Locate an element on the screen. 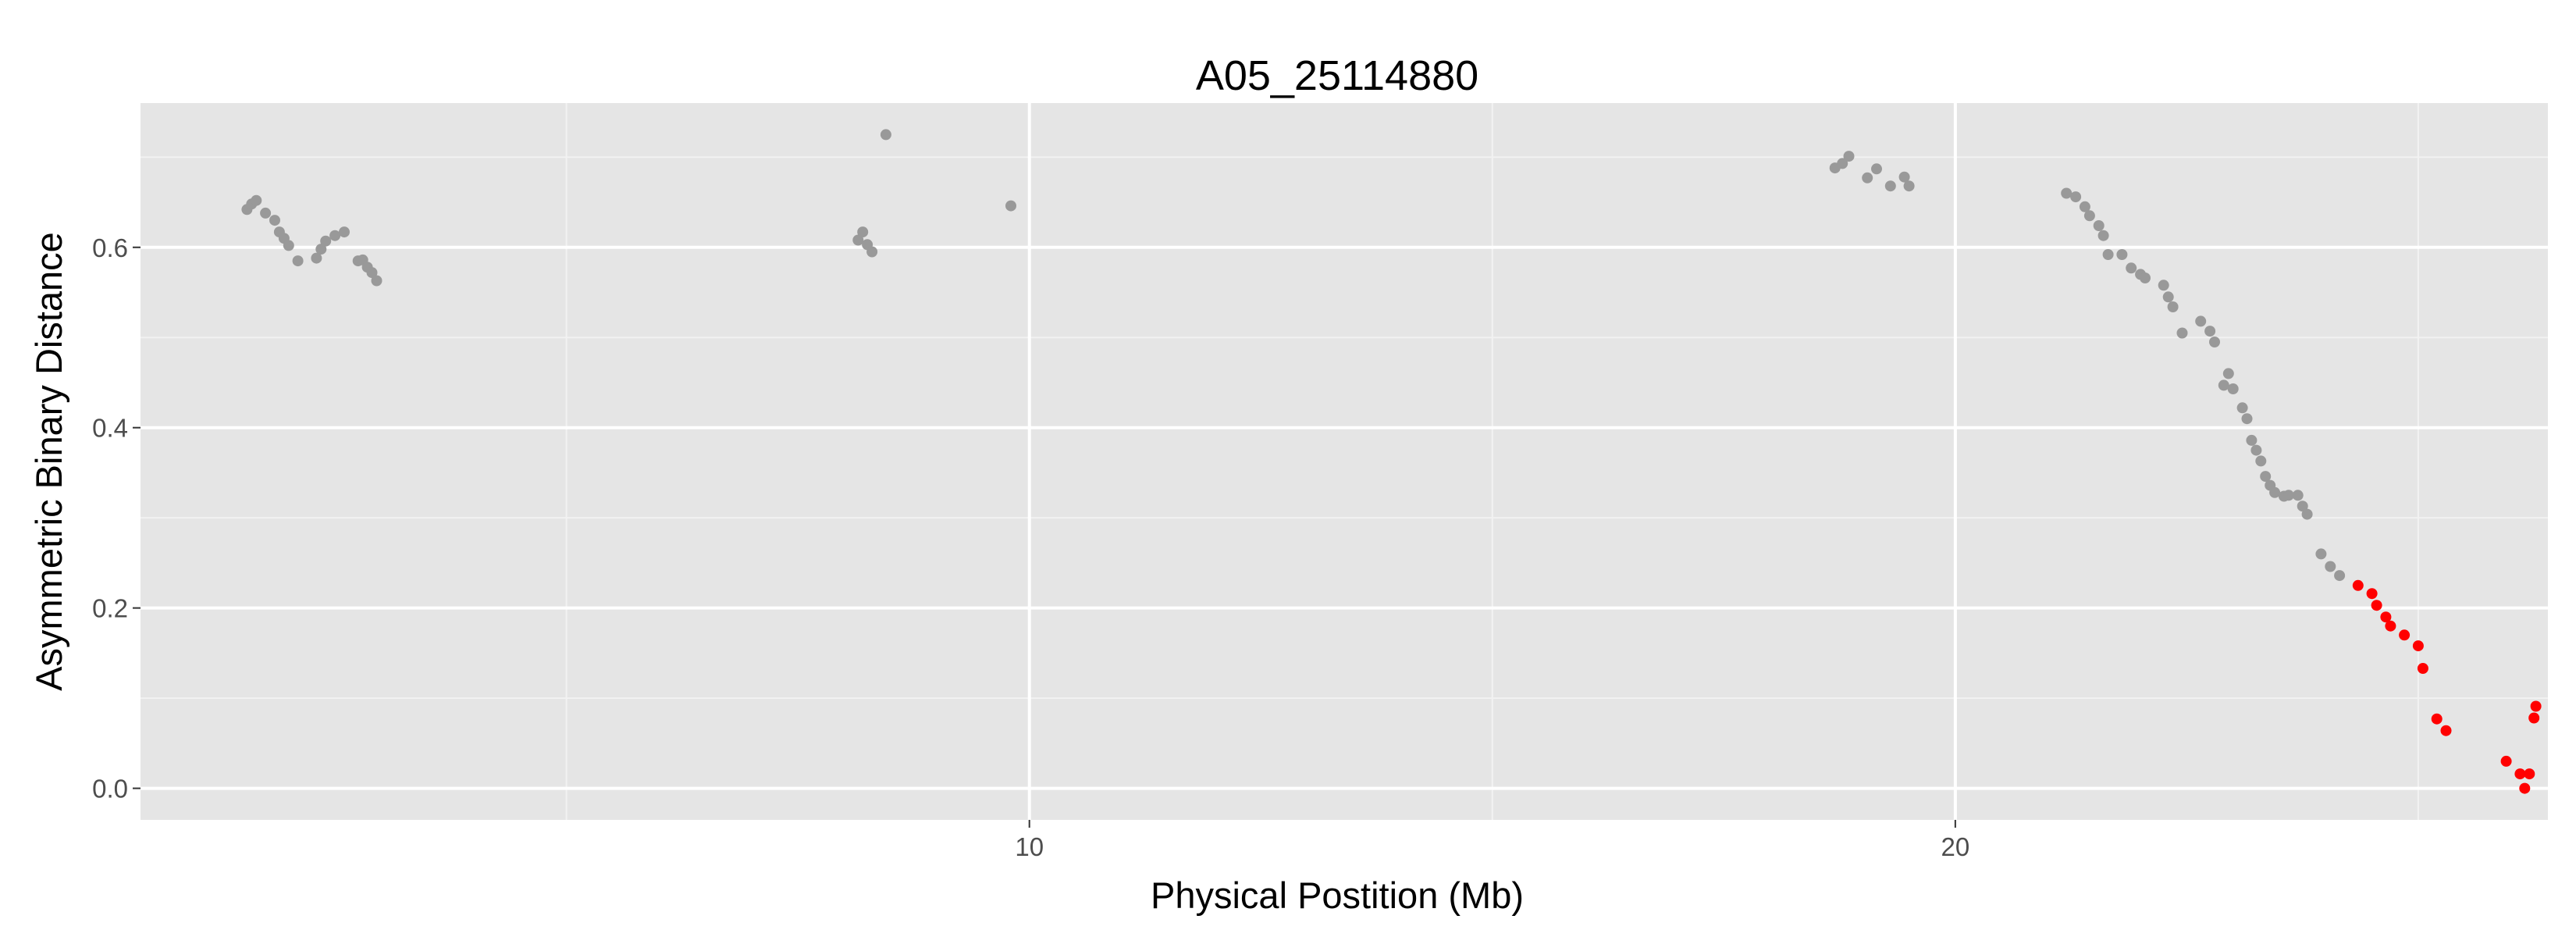 This screenshot has width=2576, height=937. y-axis: 0.0 0.2 0.4 0.6 is located at coordinates (116, 518).